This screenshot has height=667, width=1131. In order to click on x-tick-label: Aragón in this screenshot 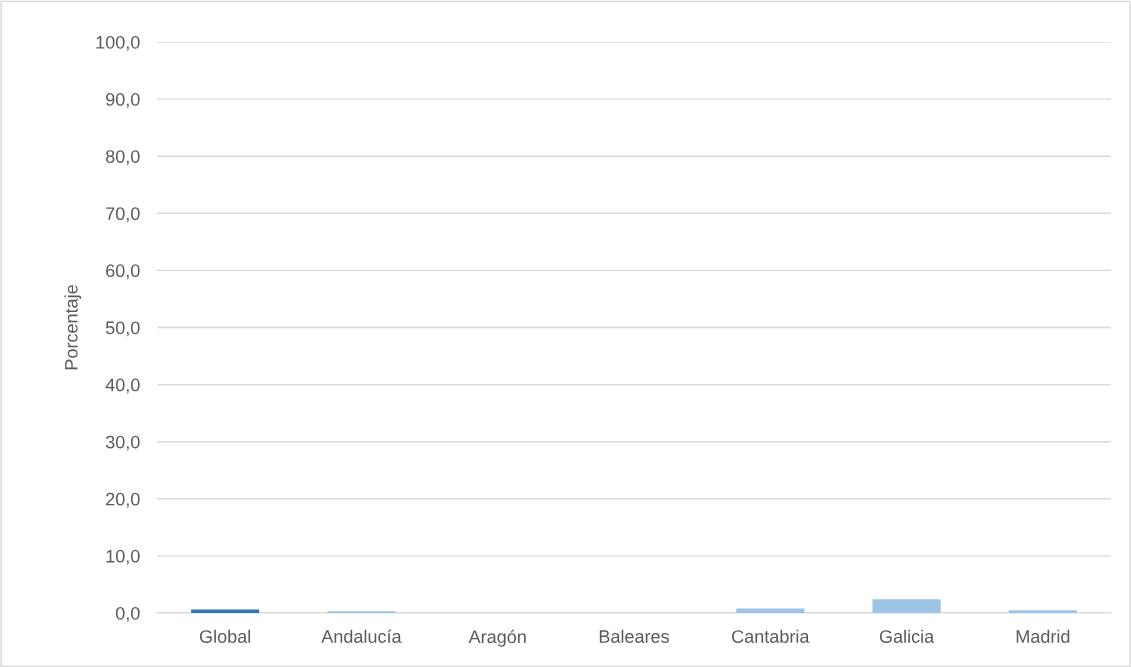, I will do `click(497, 638)`.